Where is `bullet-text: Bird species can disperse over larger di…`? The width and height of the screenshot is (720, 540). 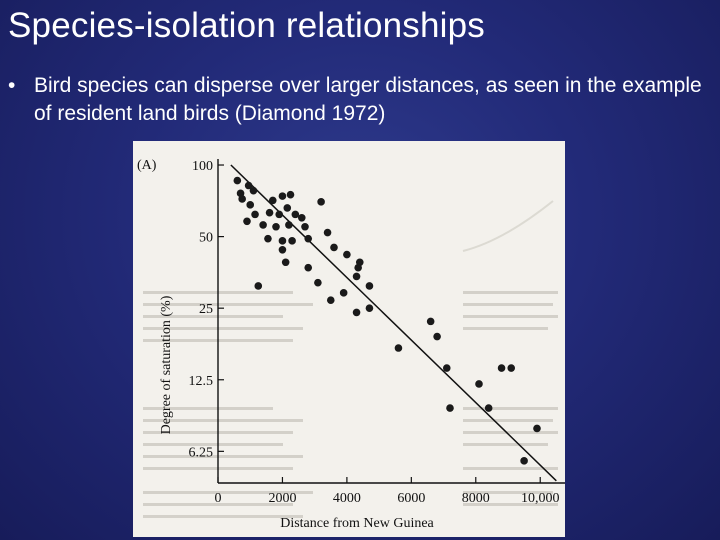
bullet-text: Bird species can disperse over larger di… is located at coordinates (368, 99).